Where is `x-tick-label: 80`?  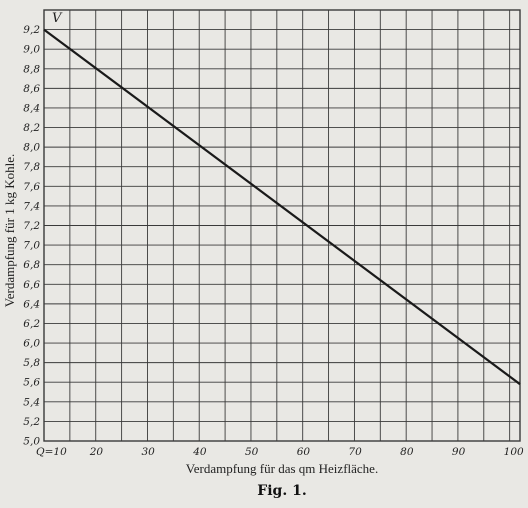 x-tick-label: 80 is located at coordinates (407, 452).